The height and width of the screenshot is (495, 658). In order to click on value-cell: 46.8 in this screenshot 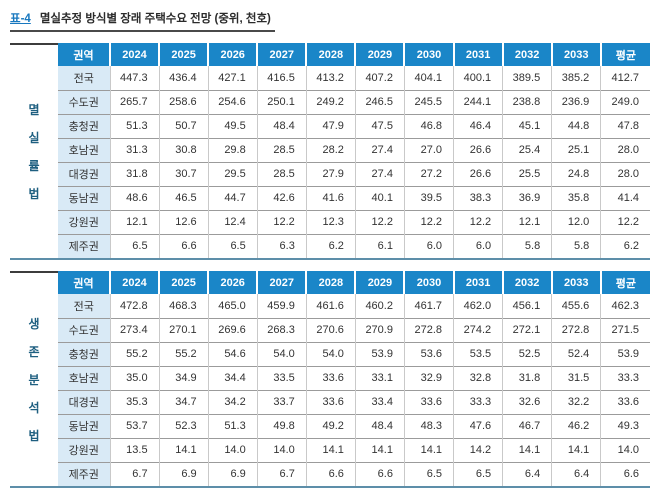, I will do `click(428, 125)`.